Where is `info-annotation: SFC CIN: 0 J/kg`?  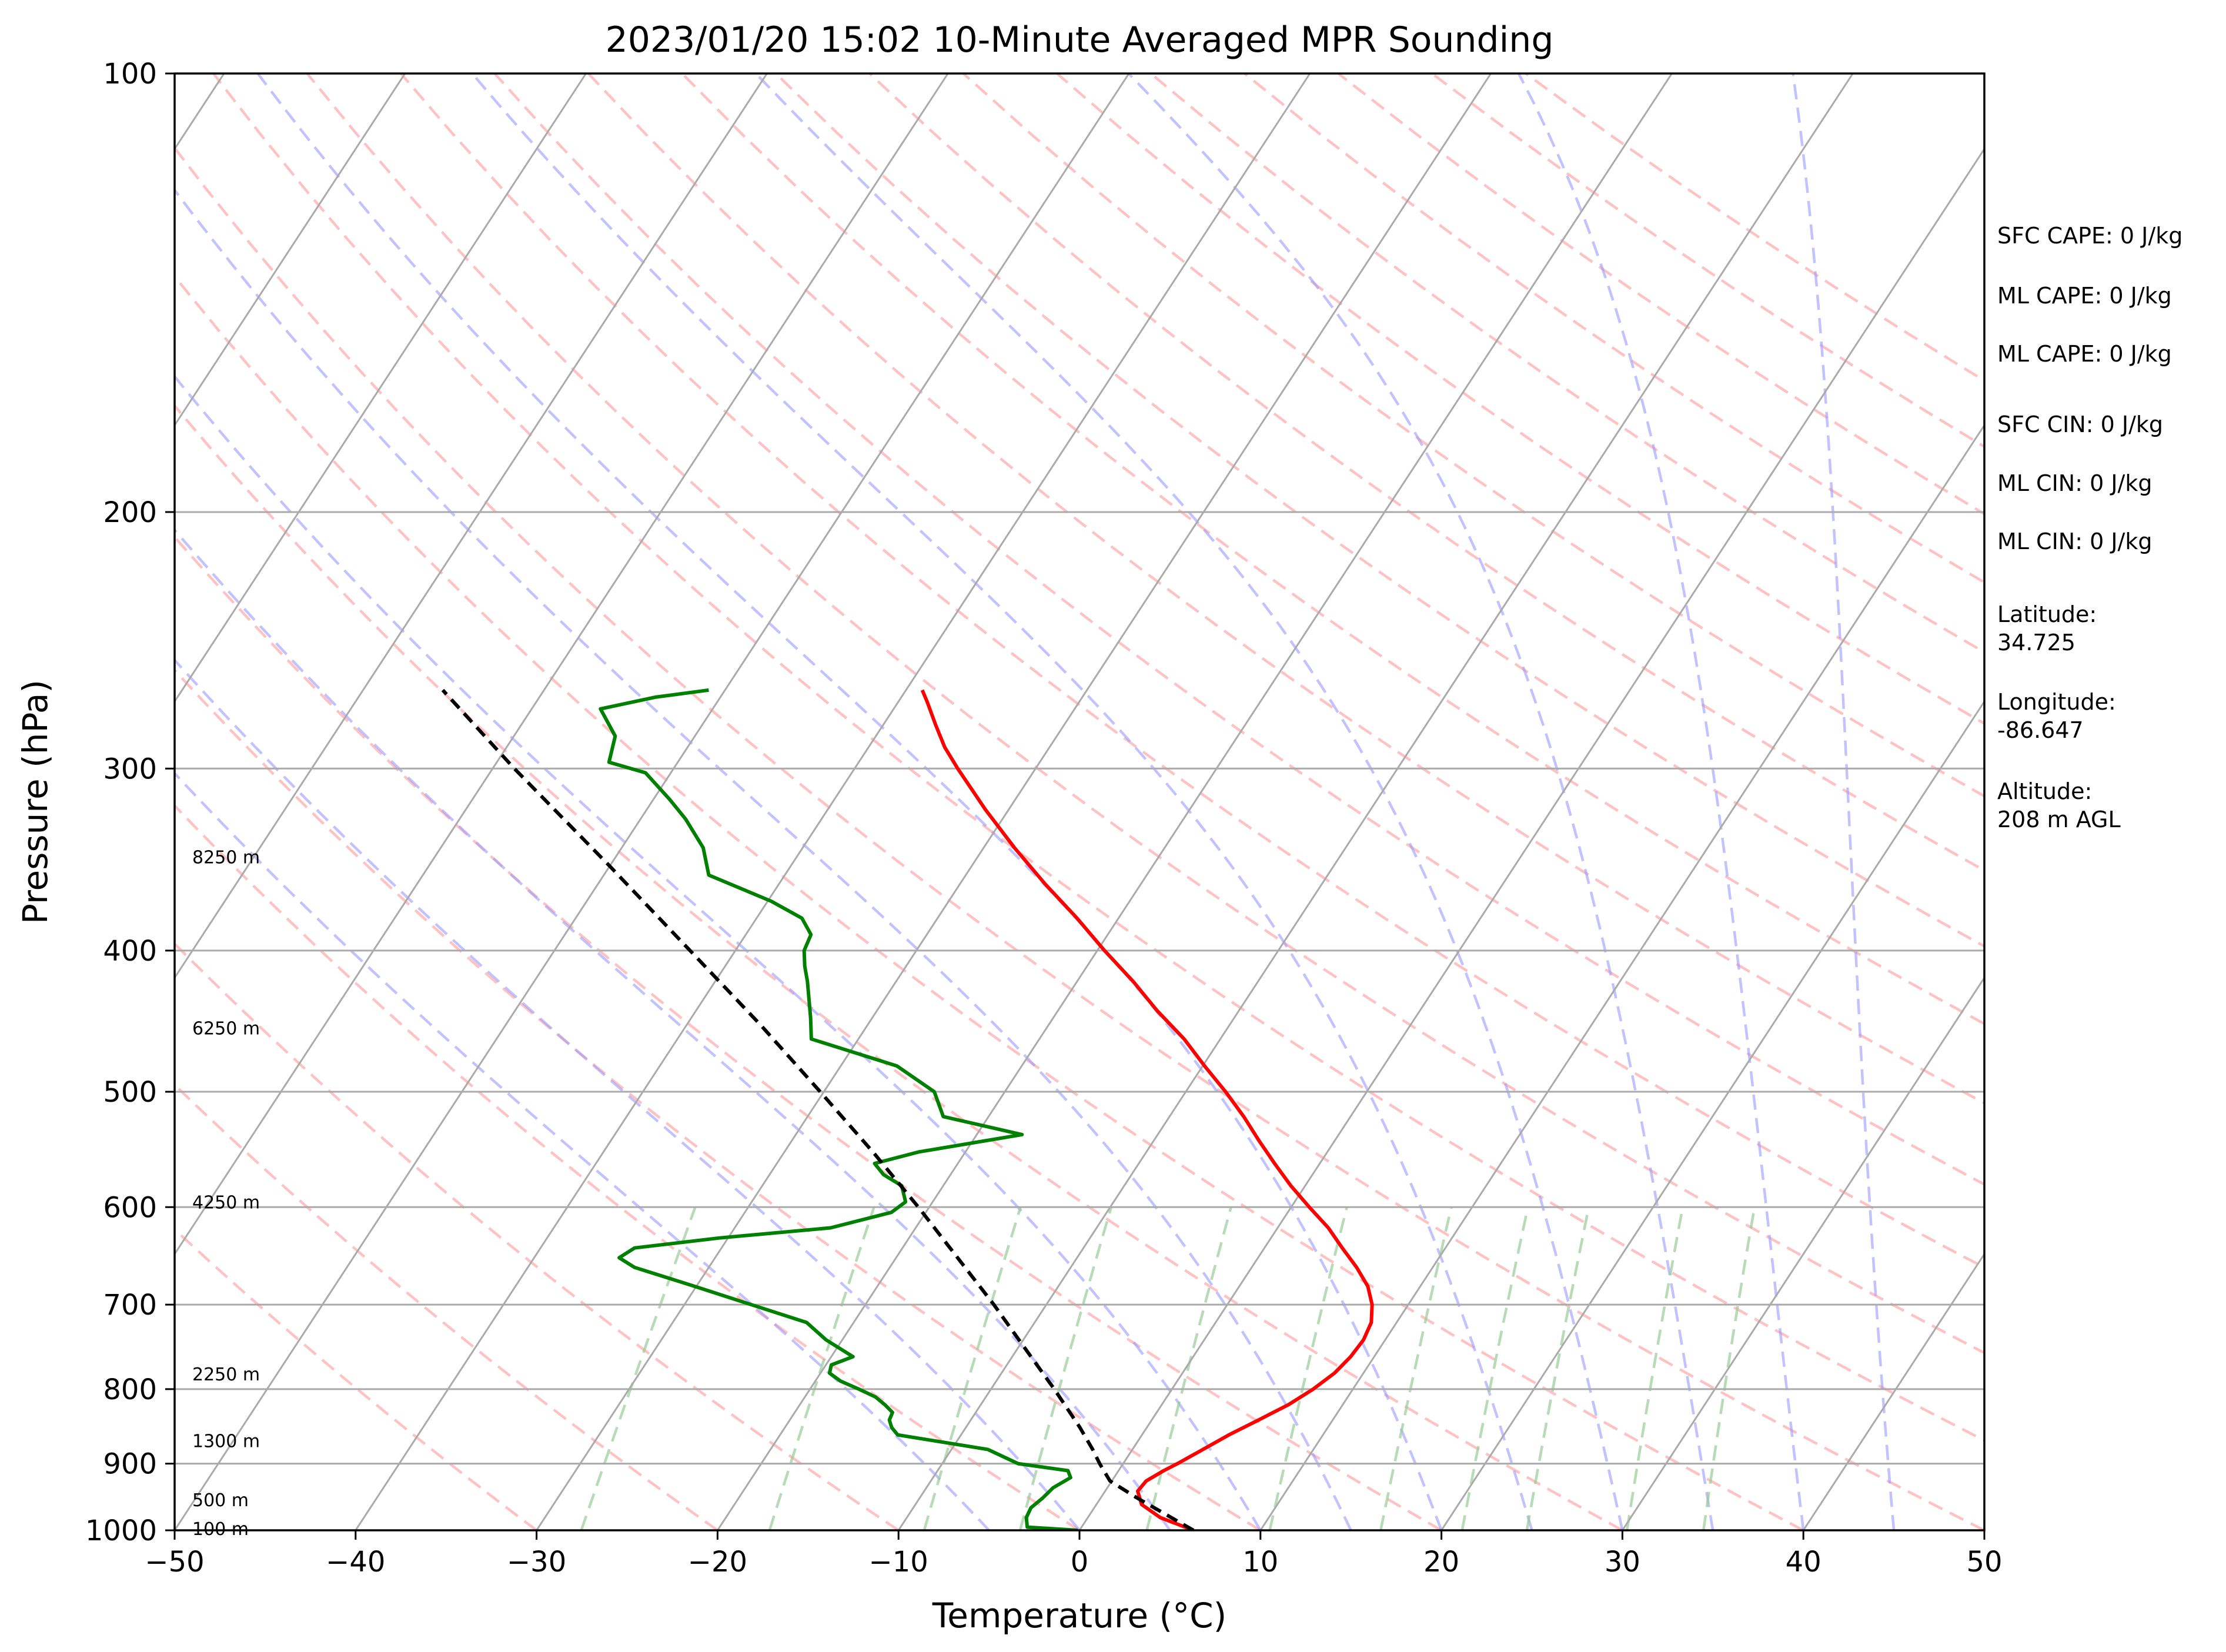 info-annotation: SFC CIN: 0 J/kg is located at coordinates (2080, 424).